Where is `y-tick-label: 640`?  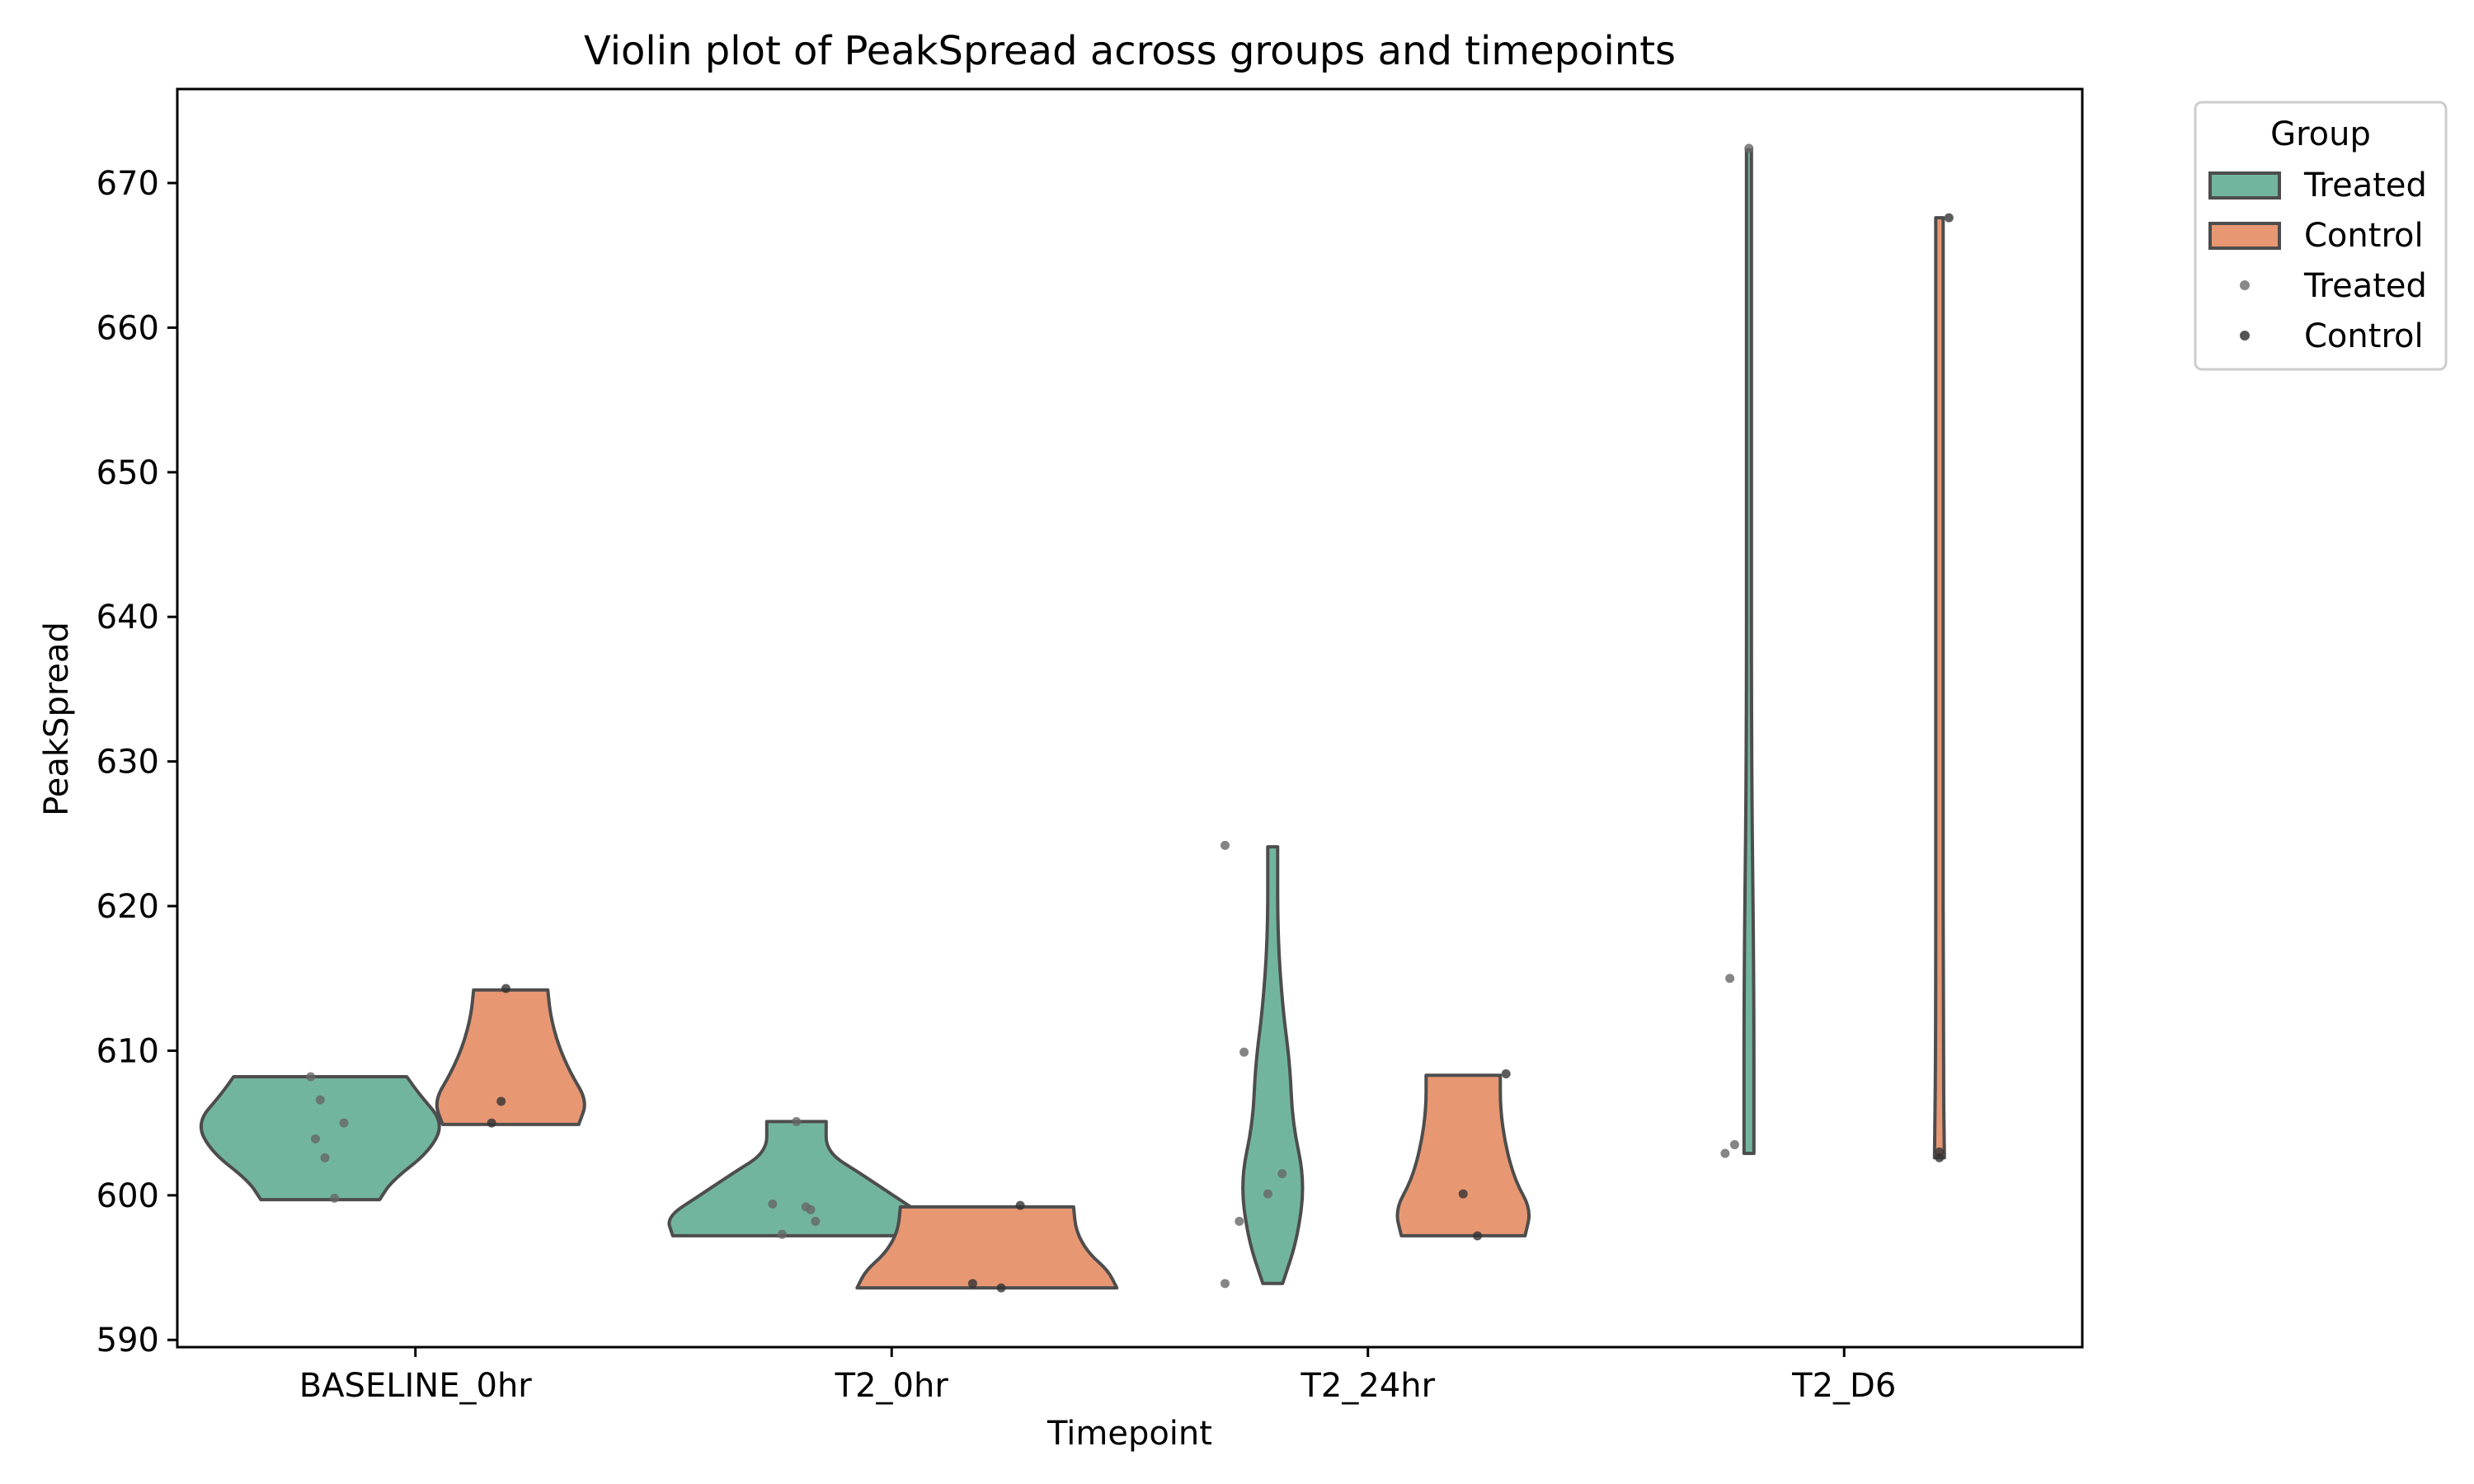 y-tick-label: 640 is located at coordinates (127, 617).